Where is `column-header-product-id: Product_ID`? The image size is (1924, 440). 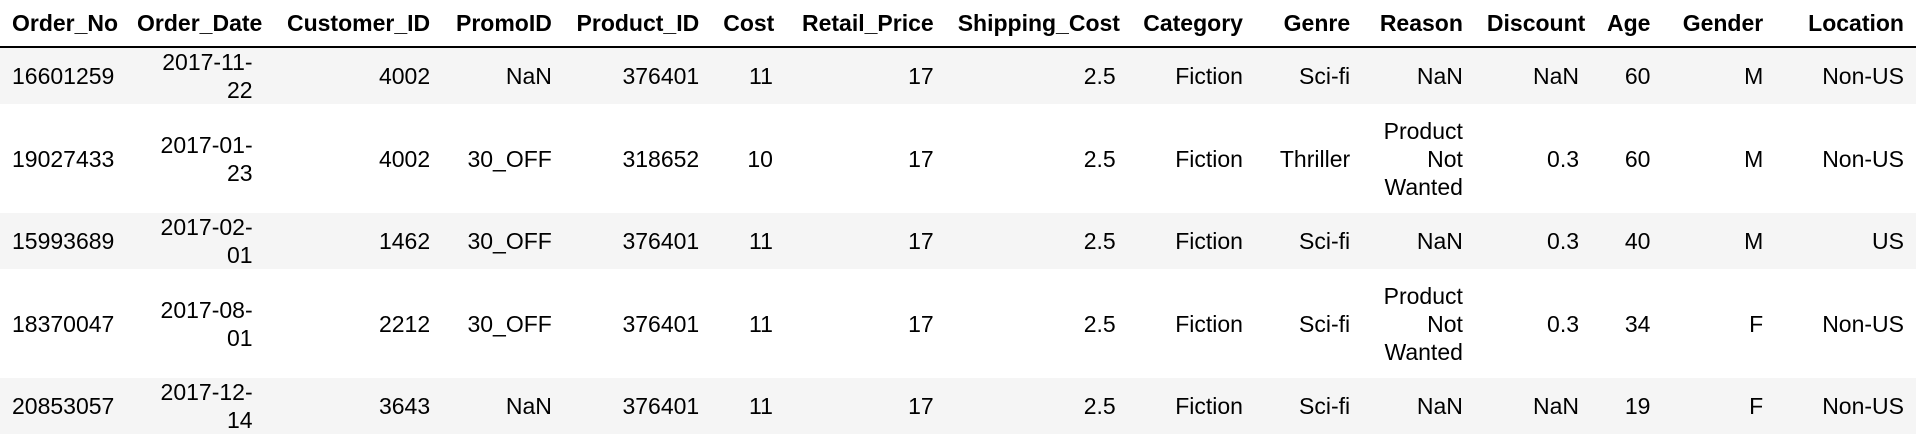
column-header-product-id: Product_ID is located at coordinates (637, 24).